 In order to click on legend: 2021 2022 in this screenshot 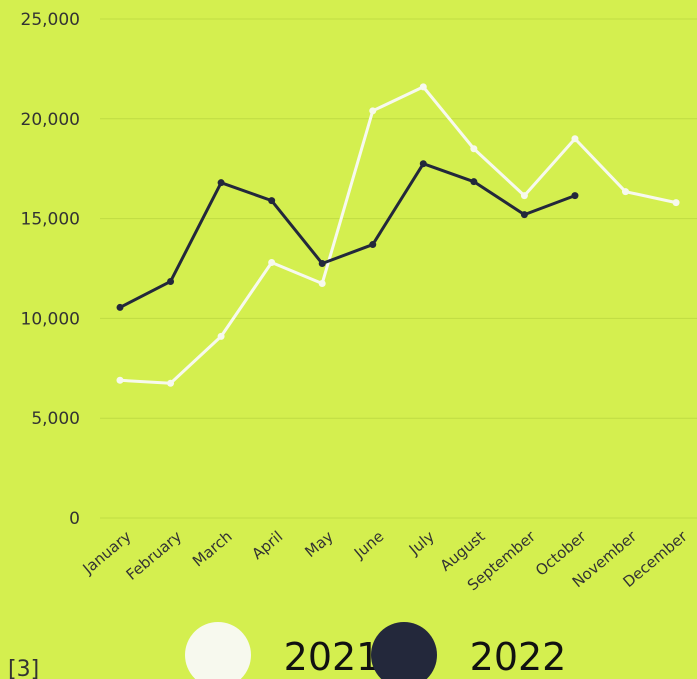, I will do `click(375, 650)`.